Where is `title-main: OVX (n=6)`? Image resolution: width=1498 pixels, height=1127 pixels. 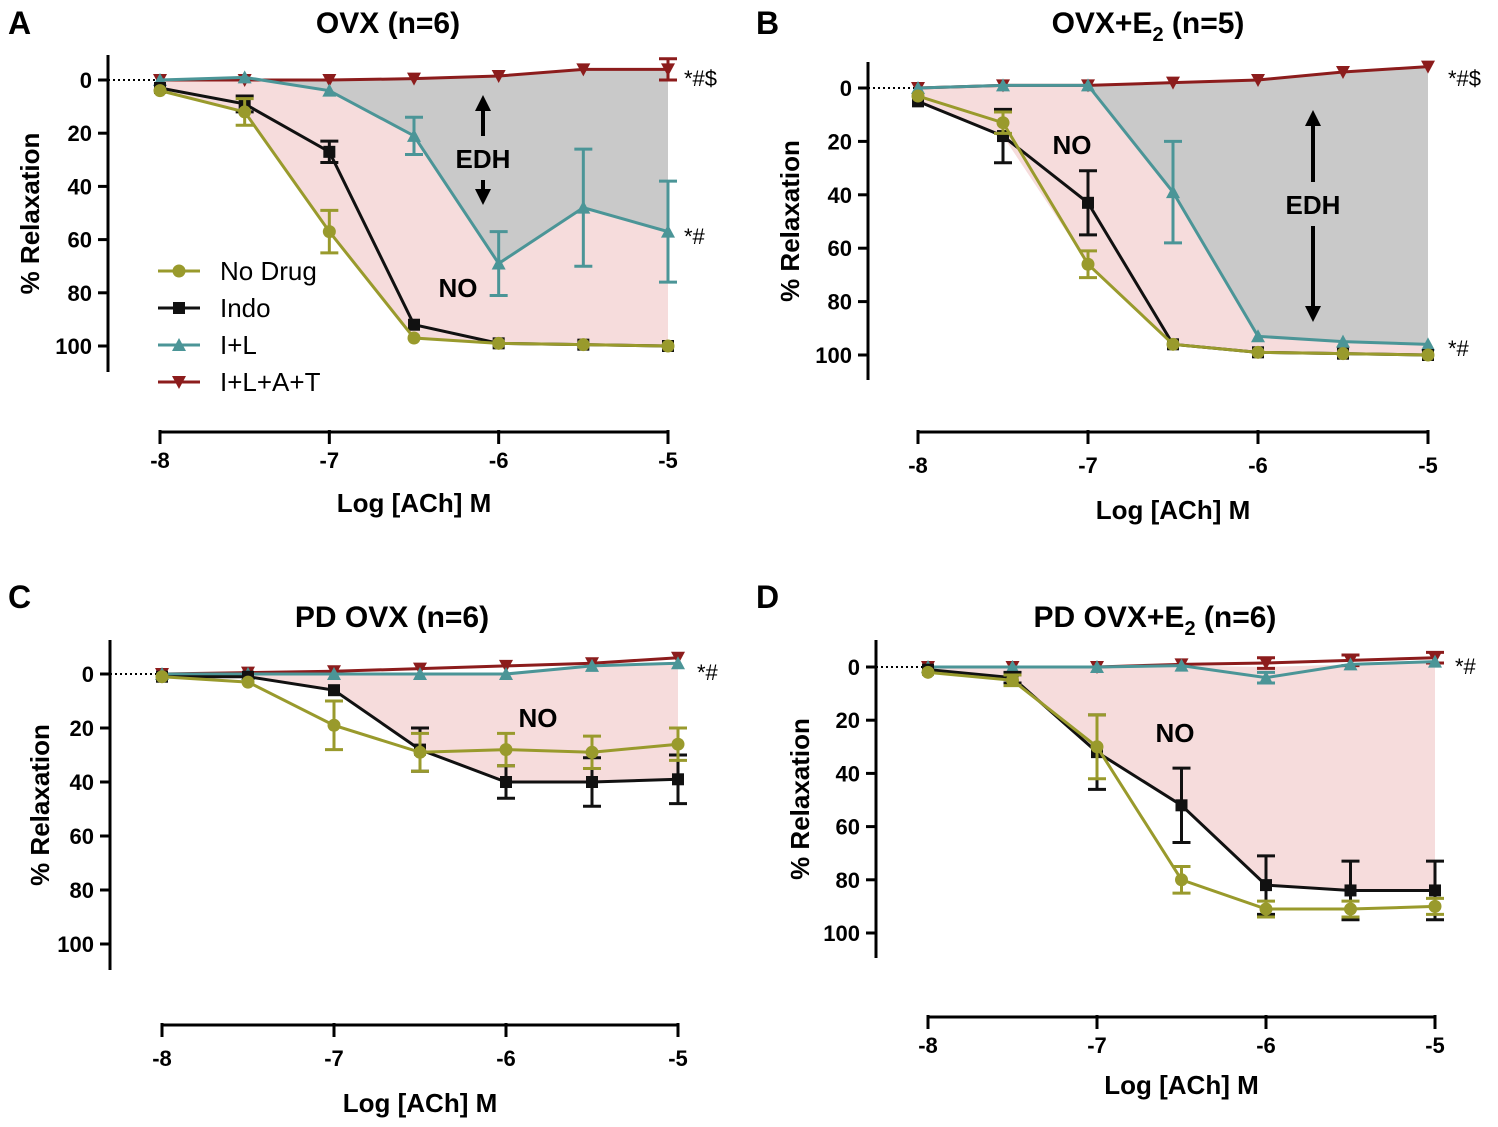
title-main: OVX (n=6) is located at coordinates (388, 23).